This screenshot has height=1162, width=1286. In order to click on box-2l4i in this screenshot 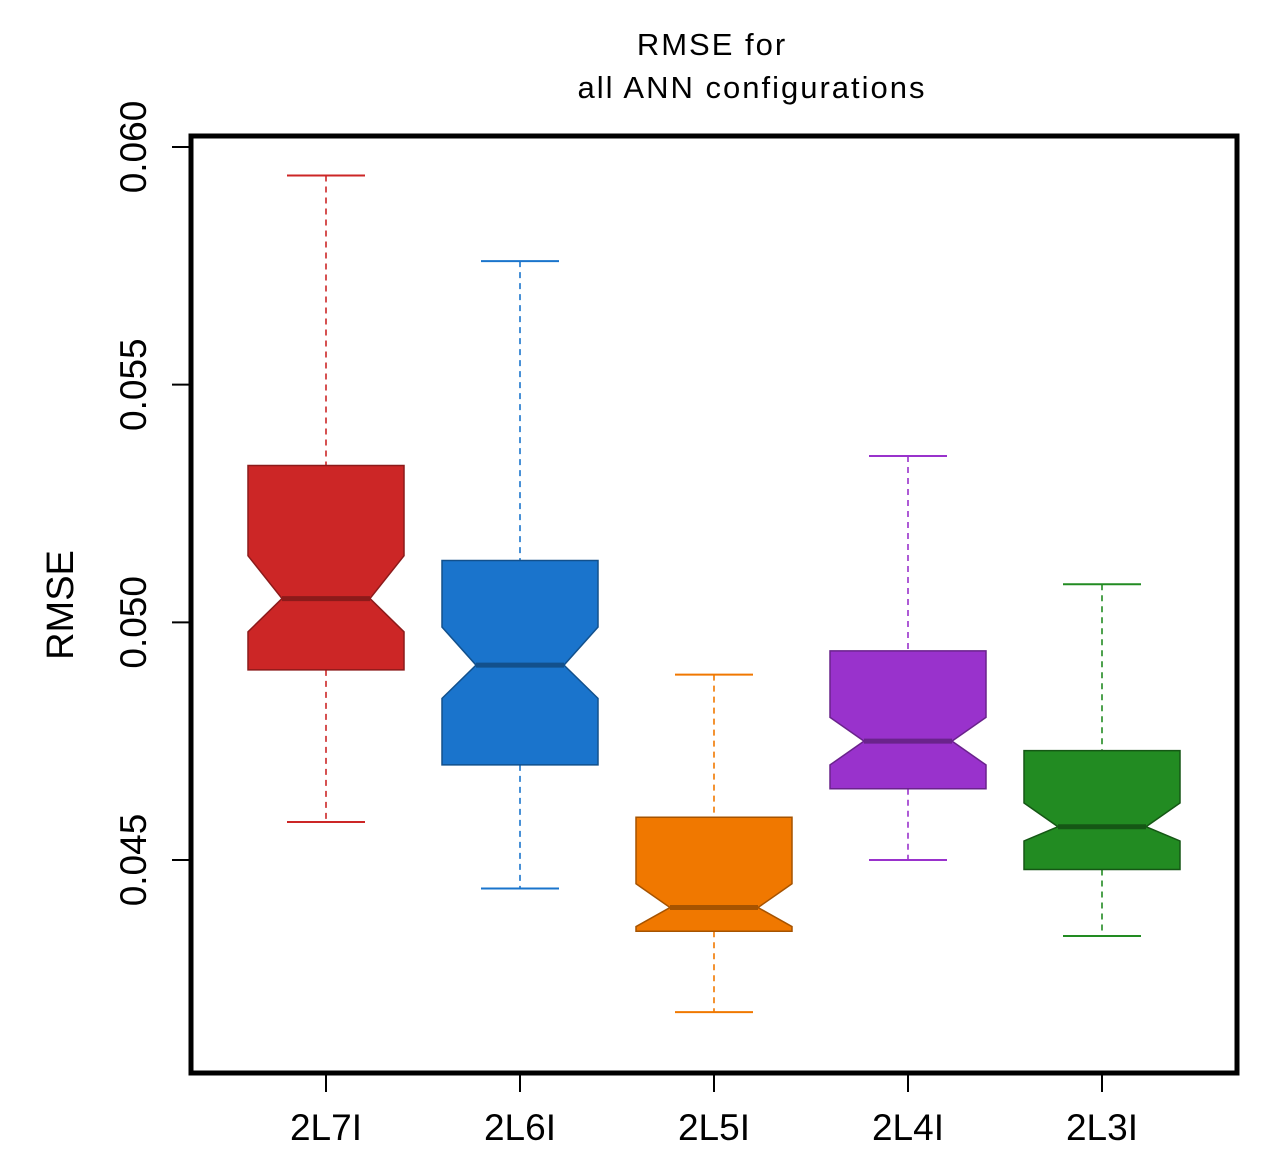, I will do `click(908, 657)`.